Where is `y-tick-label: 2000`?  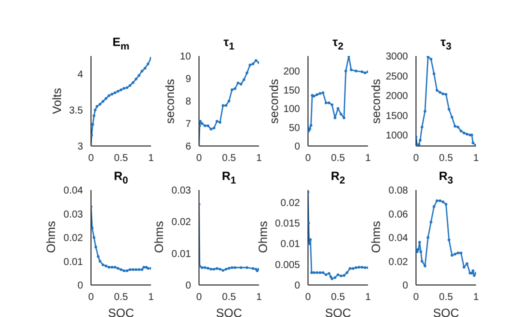 y-tick-label: 2000 is located at coordinates (397, 96).